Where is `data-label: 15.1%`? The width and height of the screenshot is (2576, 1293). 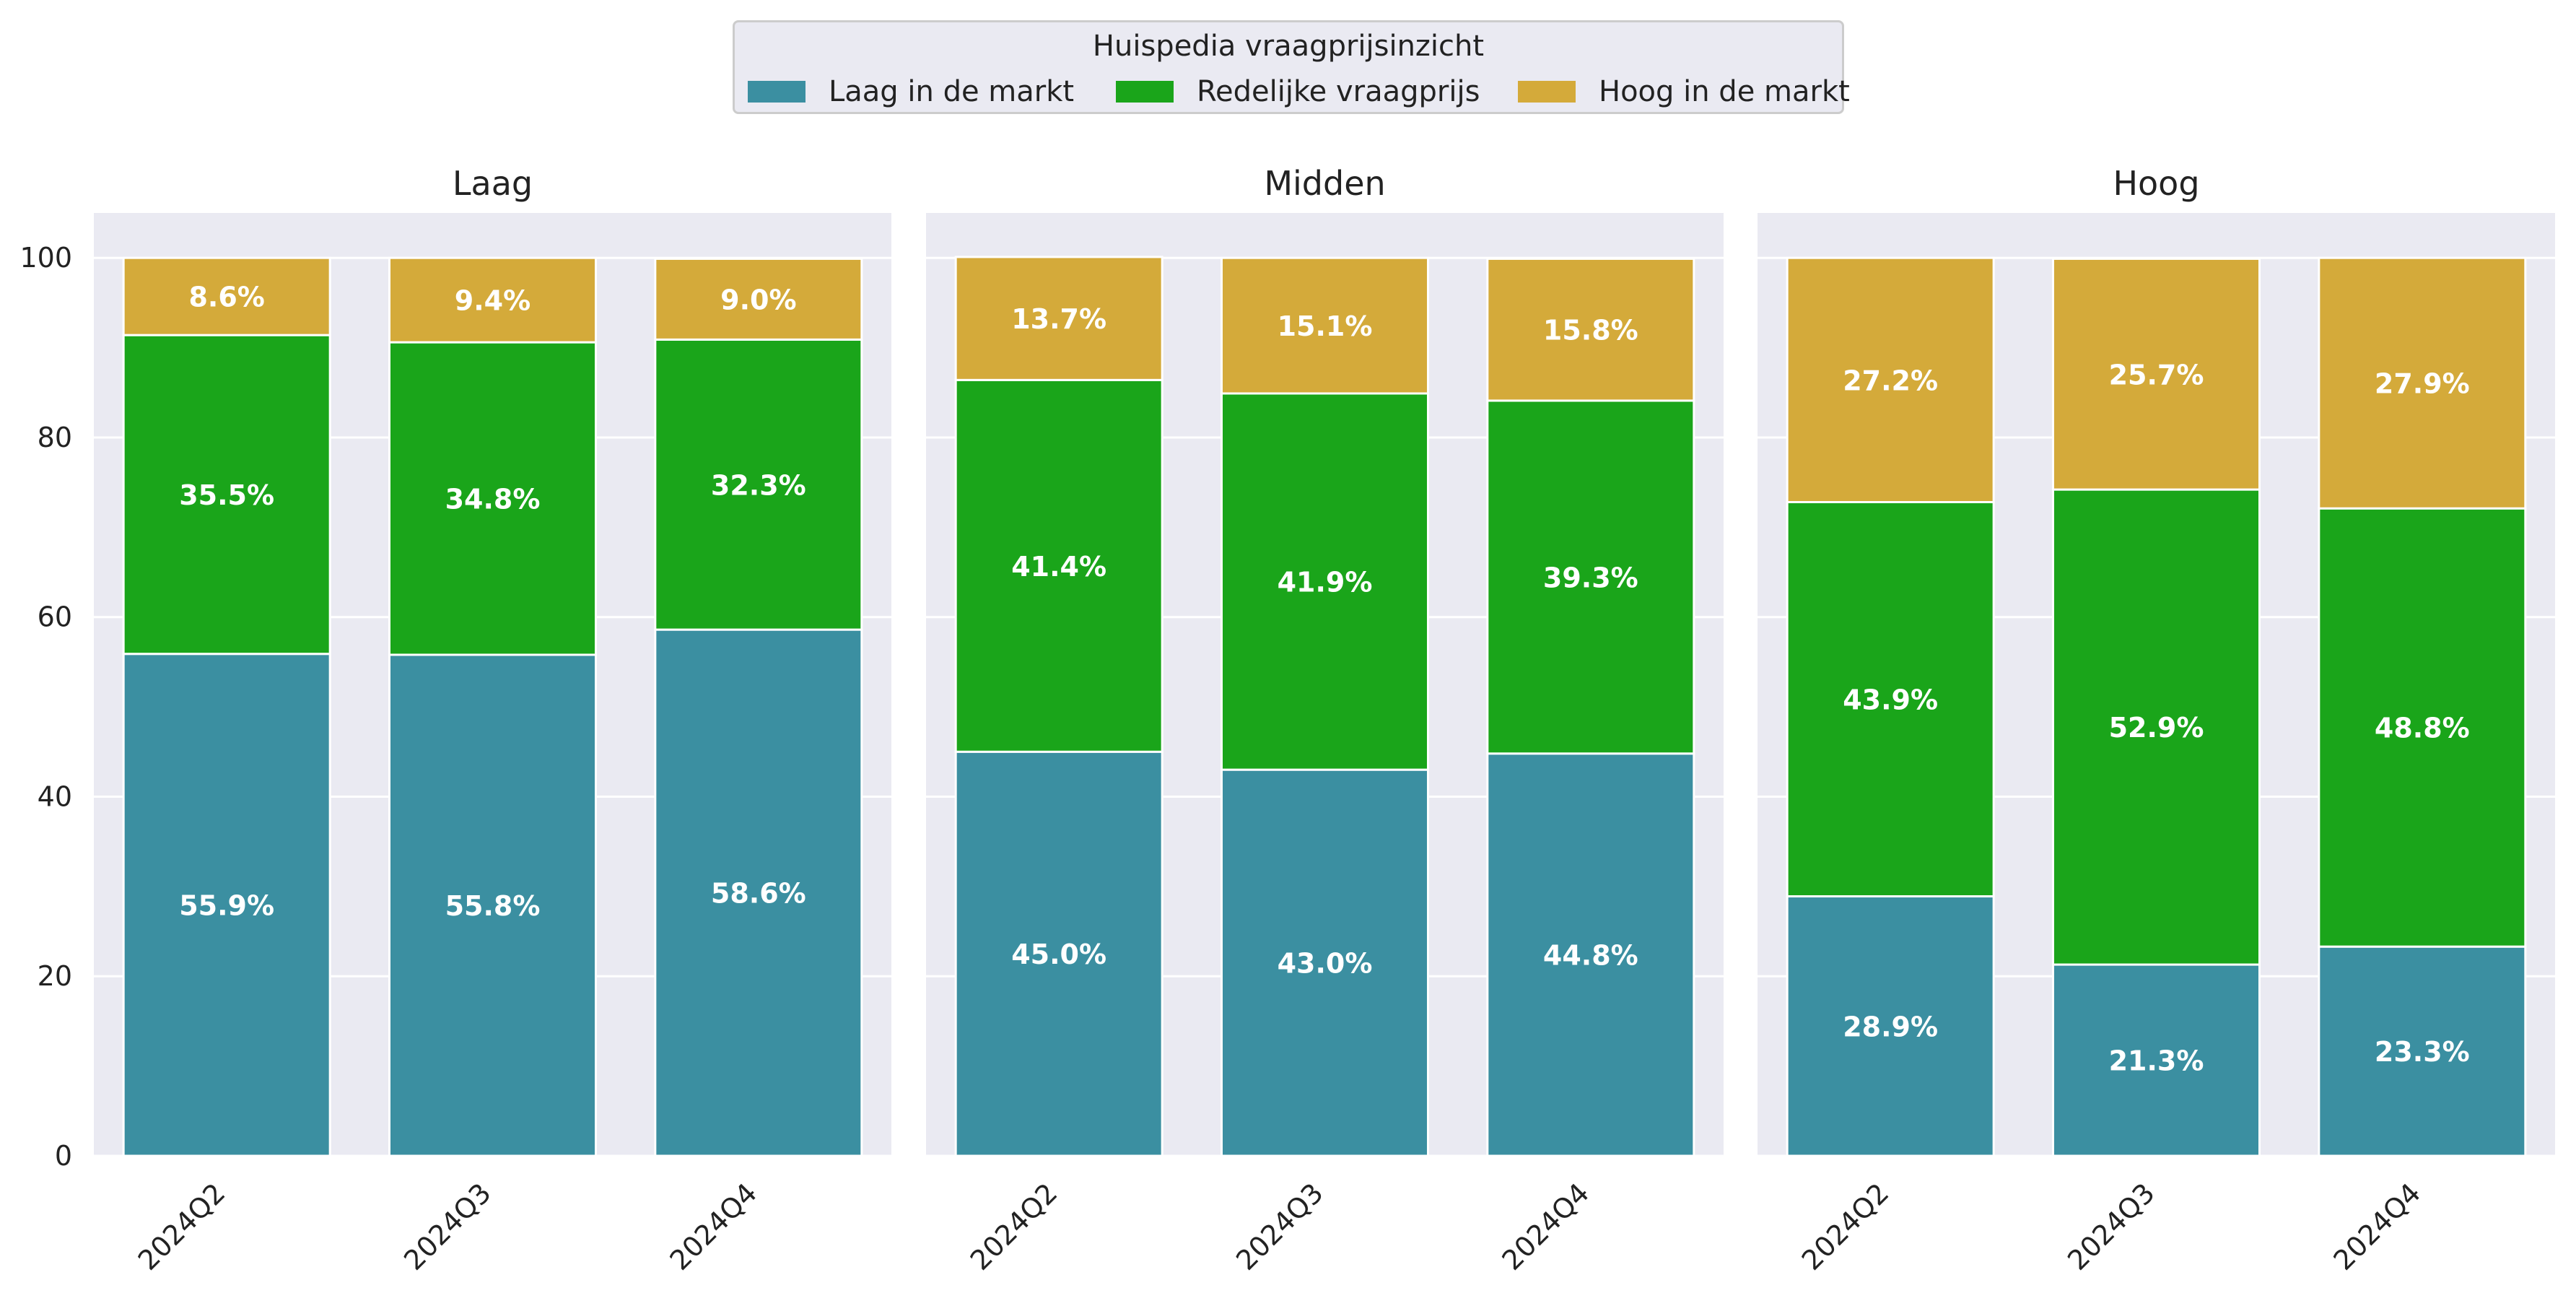 data-label: 15.1% is located at coordinates (1325, 326).